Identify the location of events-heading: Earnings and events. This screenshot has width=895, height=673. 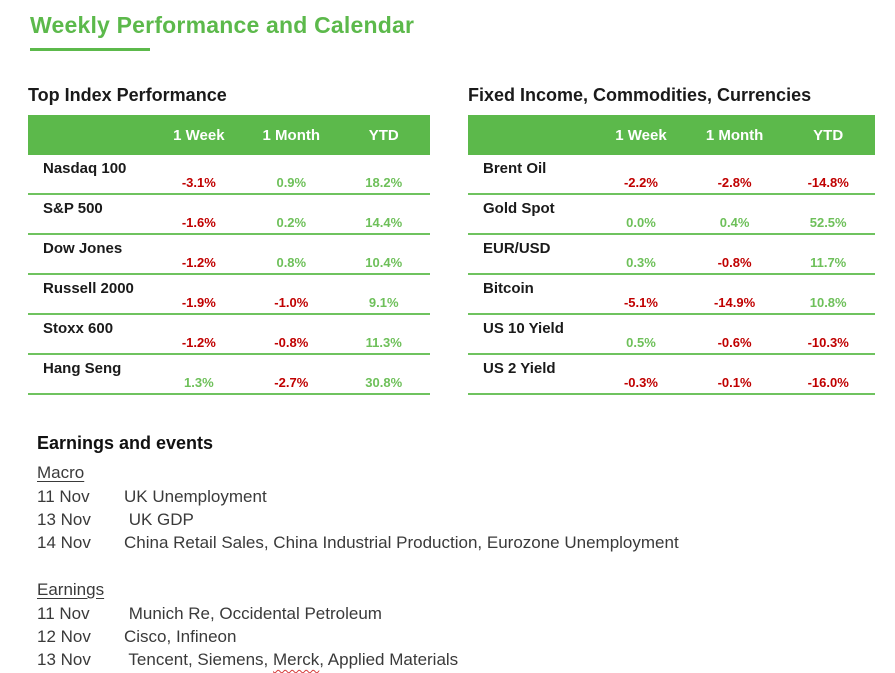
(125, 443).